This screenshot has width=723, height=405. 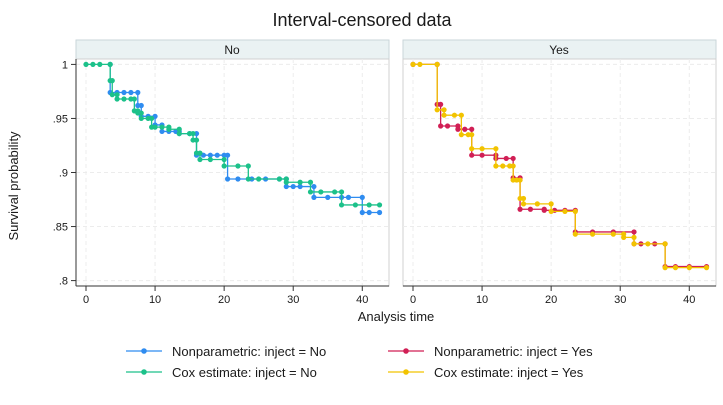 I want to click on x-tick-label-0: 0, so click(x=413, y=300).